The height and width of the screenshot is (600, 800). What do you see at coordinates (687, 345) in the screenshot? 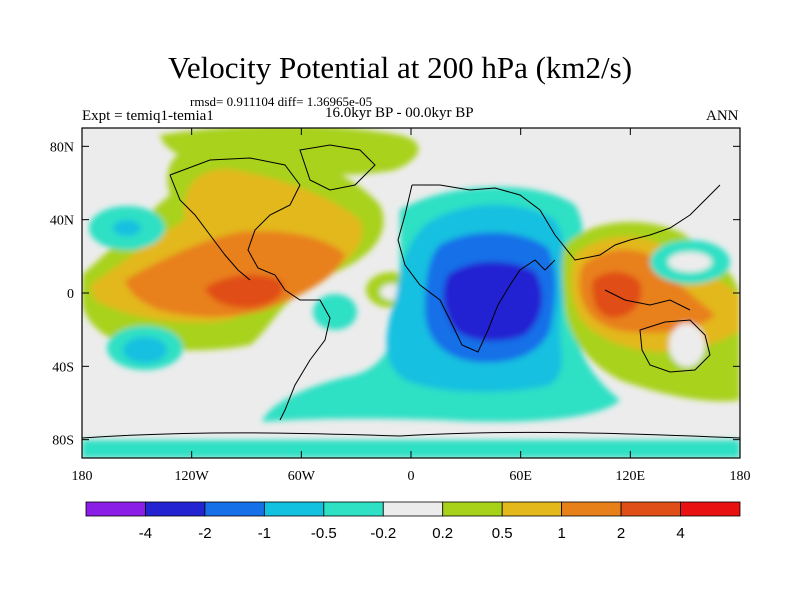
I see `contour-australia-low` at bounding box center [687, 345].